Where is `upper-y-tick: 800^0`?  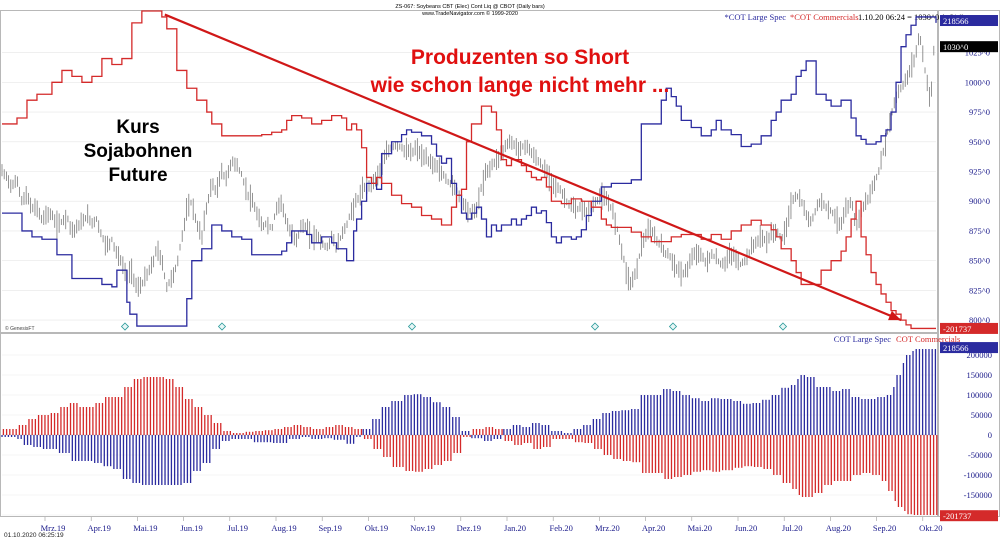
upper-y-tick: 800^0 is located at coordinates (979, 320).